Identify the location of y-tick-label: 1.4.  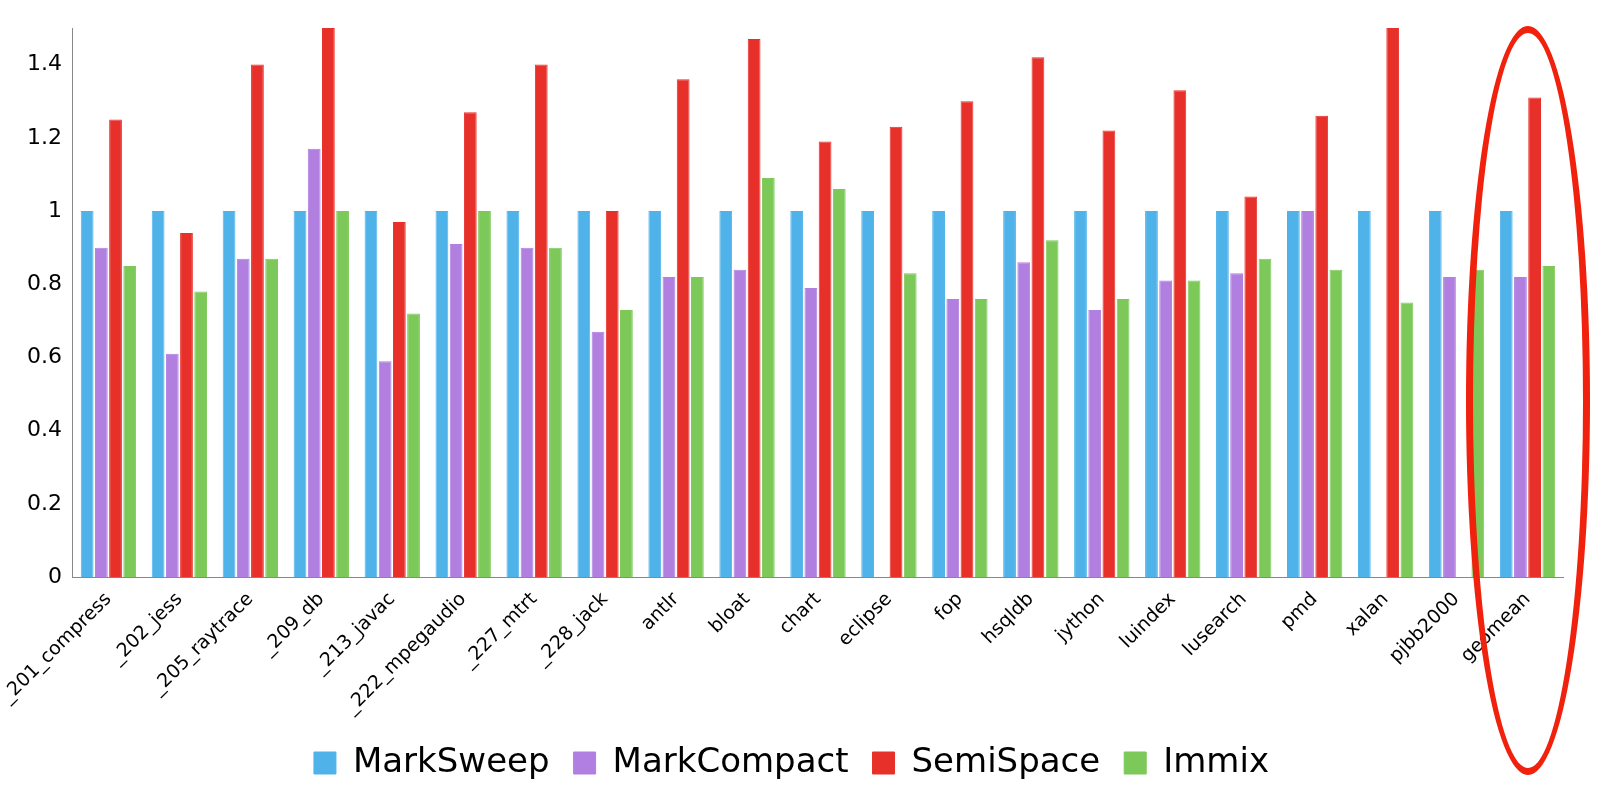
(44, 63).